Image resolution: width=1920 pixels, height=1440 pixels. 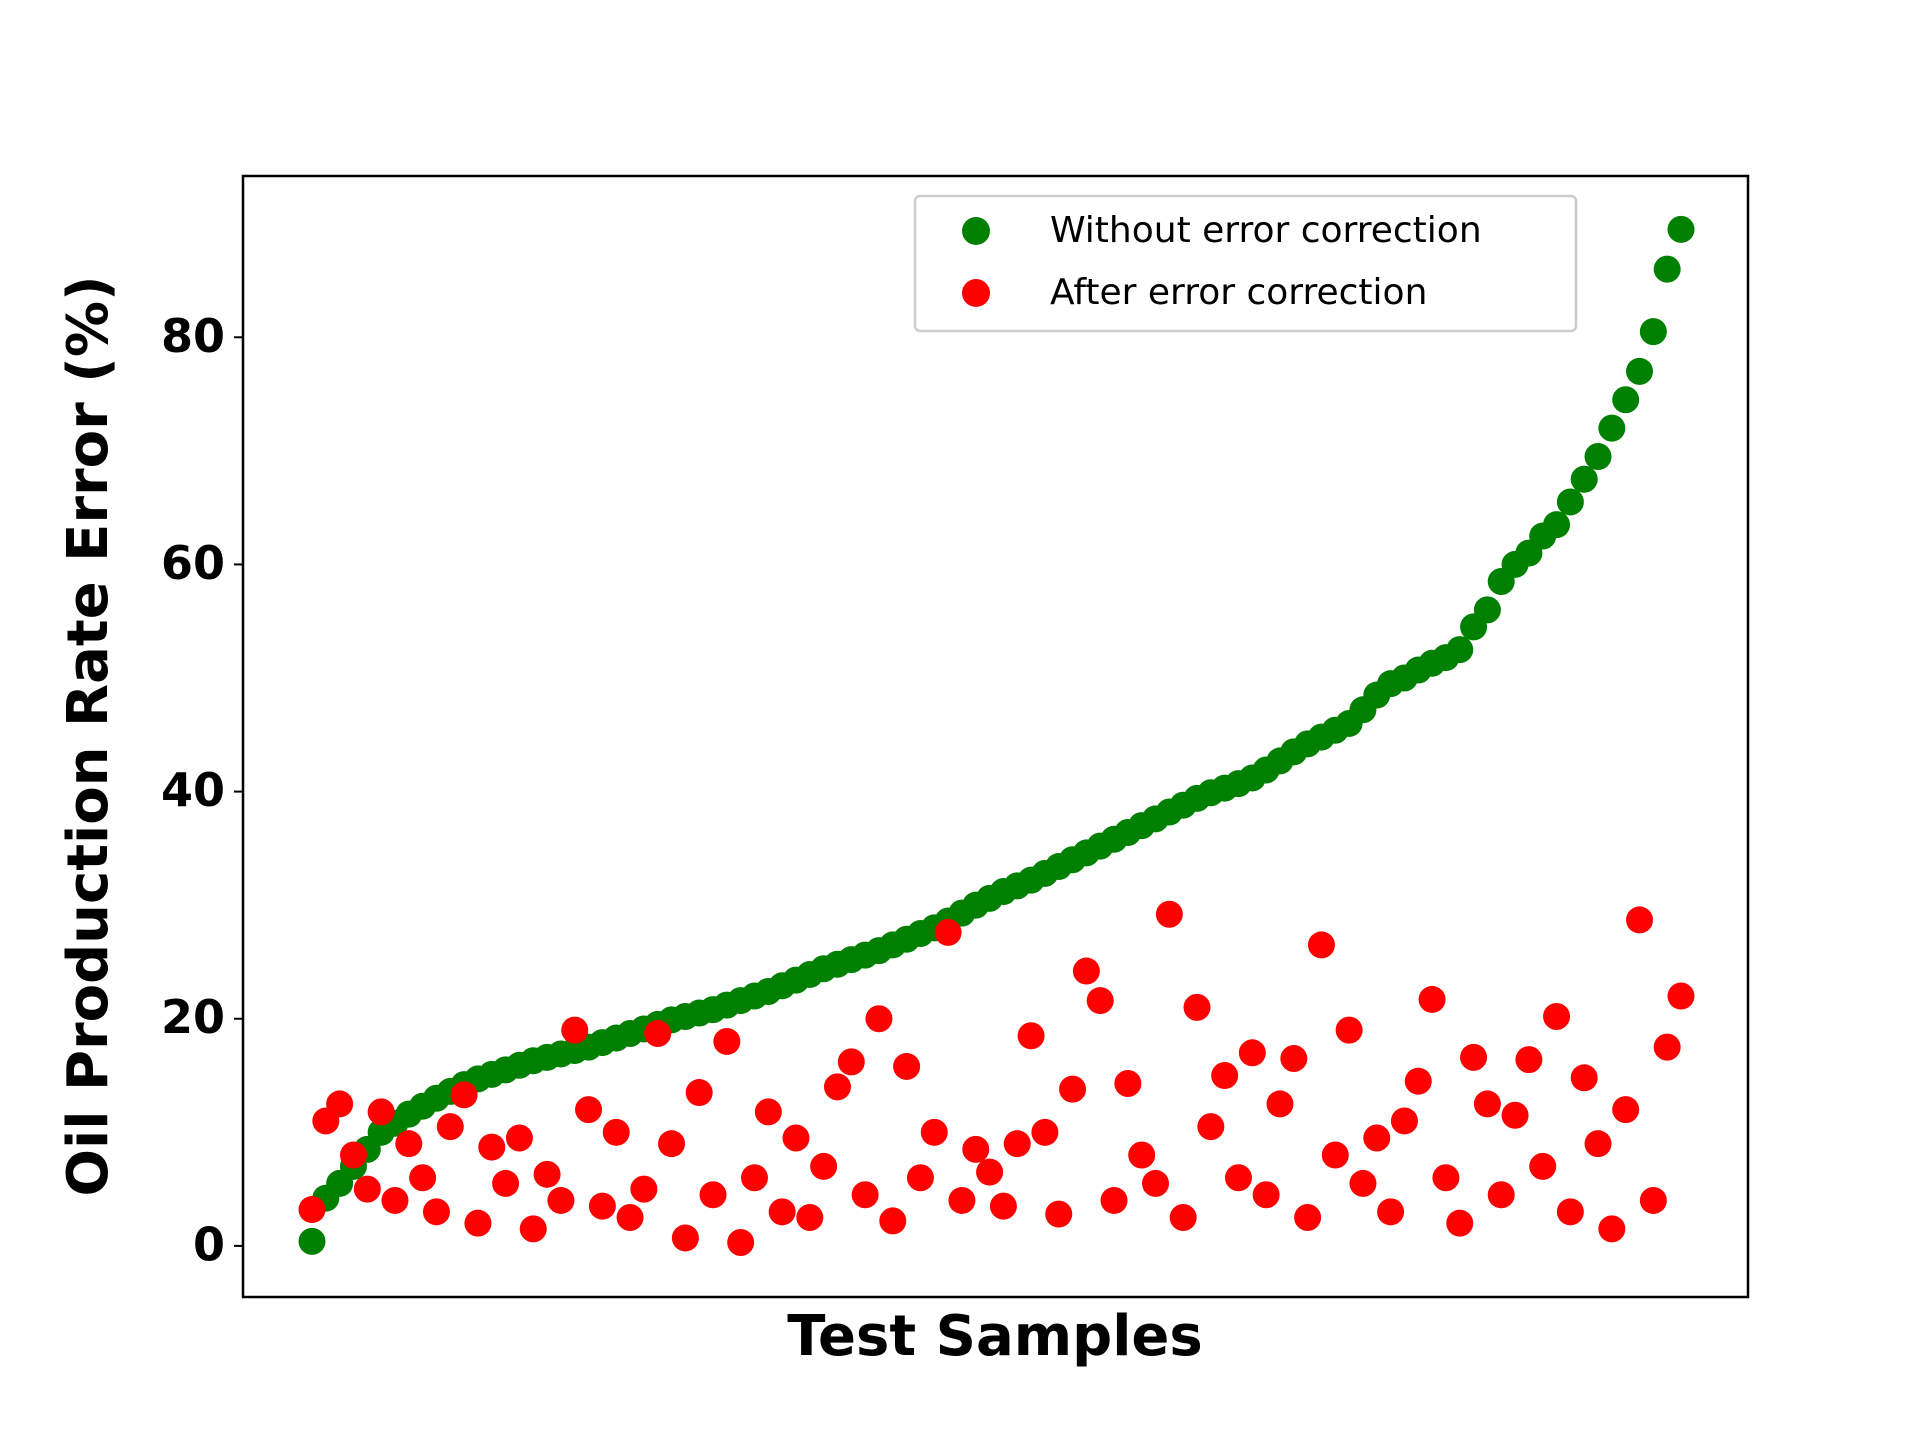 What do you see at coordinates (193, 563) in the screenshot?
I see `y-tick-label: 60` at bounding box center [193, 563].